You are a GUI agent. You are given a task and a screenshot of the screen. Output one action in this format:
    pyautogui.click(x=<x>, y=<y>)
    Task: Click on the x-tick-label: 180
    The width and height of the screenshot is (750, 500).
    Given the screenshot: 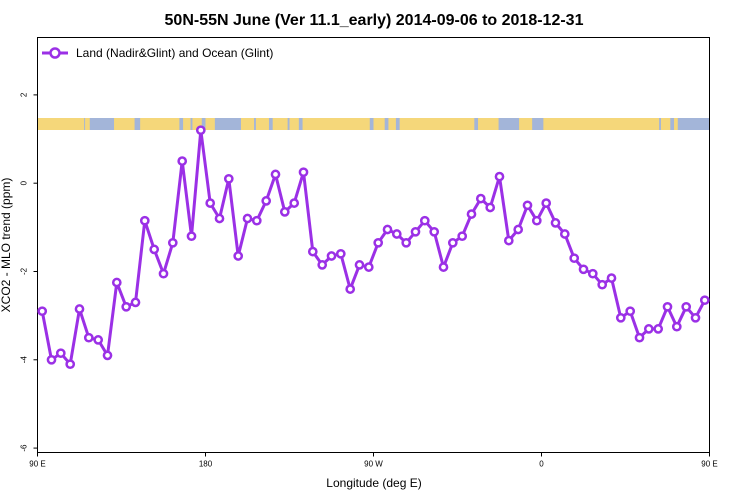 What is the action you would take?
    pyautogui.click(x=206, y=464)
    